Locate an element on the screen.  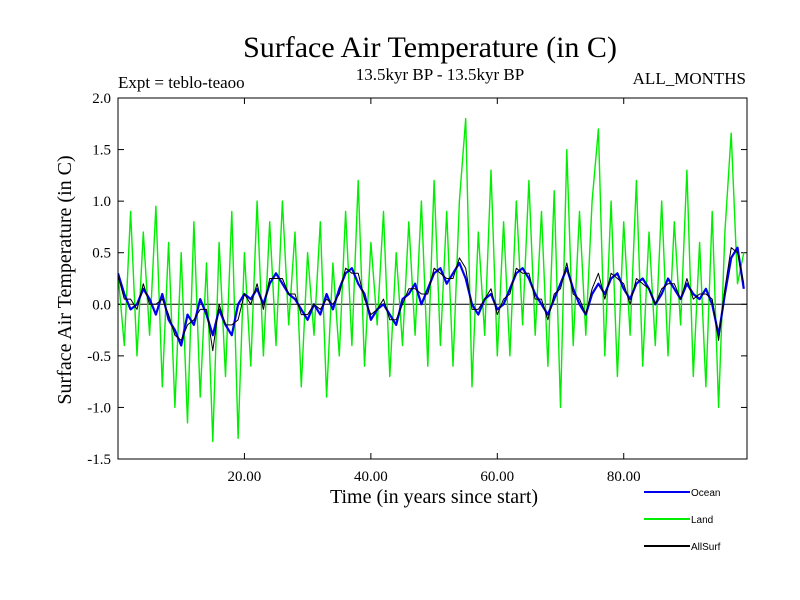
y-tick-label: 1.5 is located at coordinates (101, 151).